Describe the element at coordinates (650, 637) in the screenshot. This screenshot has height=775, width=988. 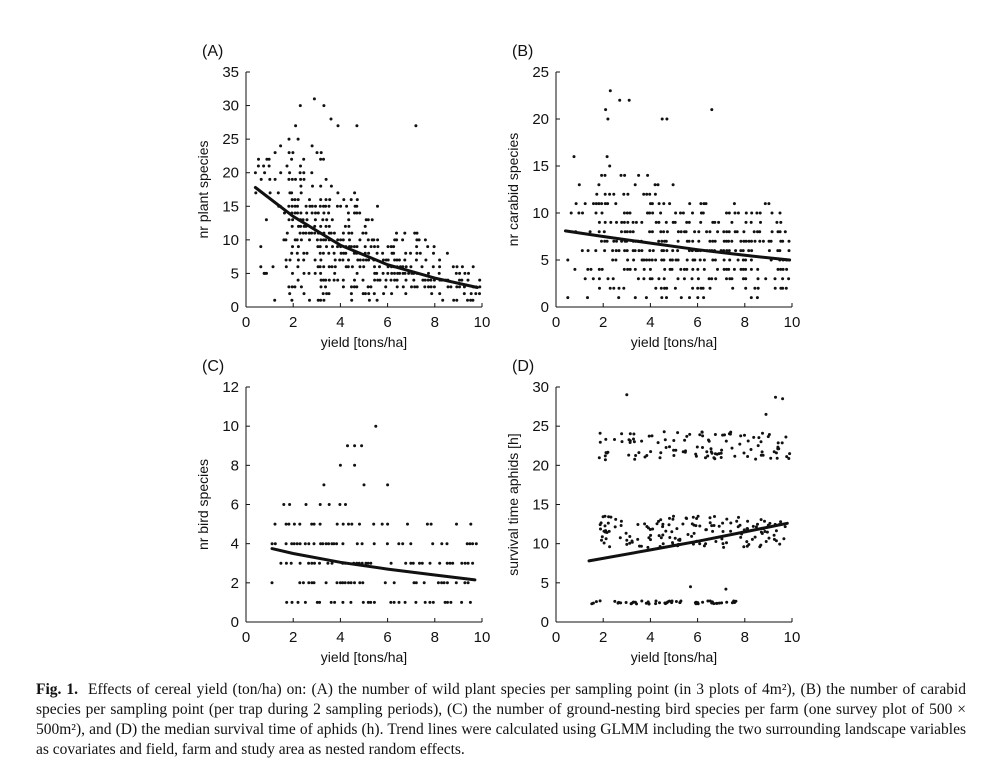
I see `x-tick-label: 4` at that location.